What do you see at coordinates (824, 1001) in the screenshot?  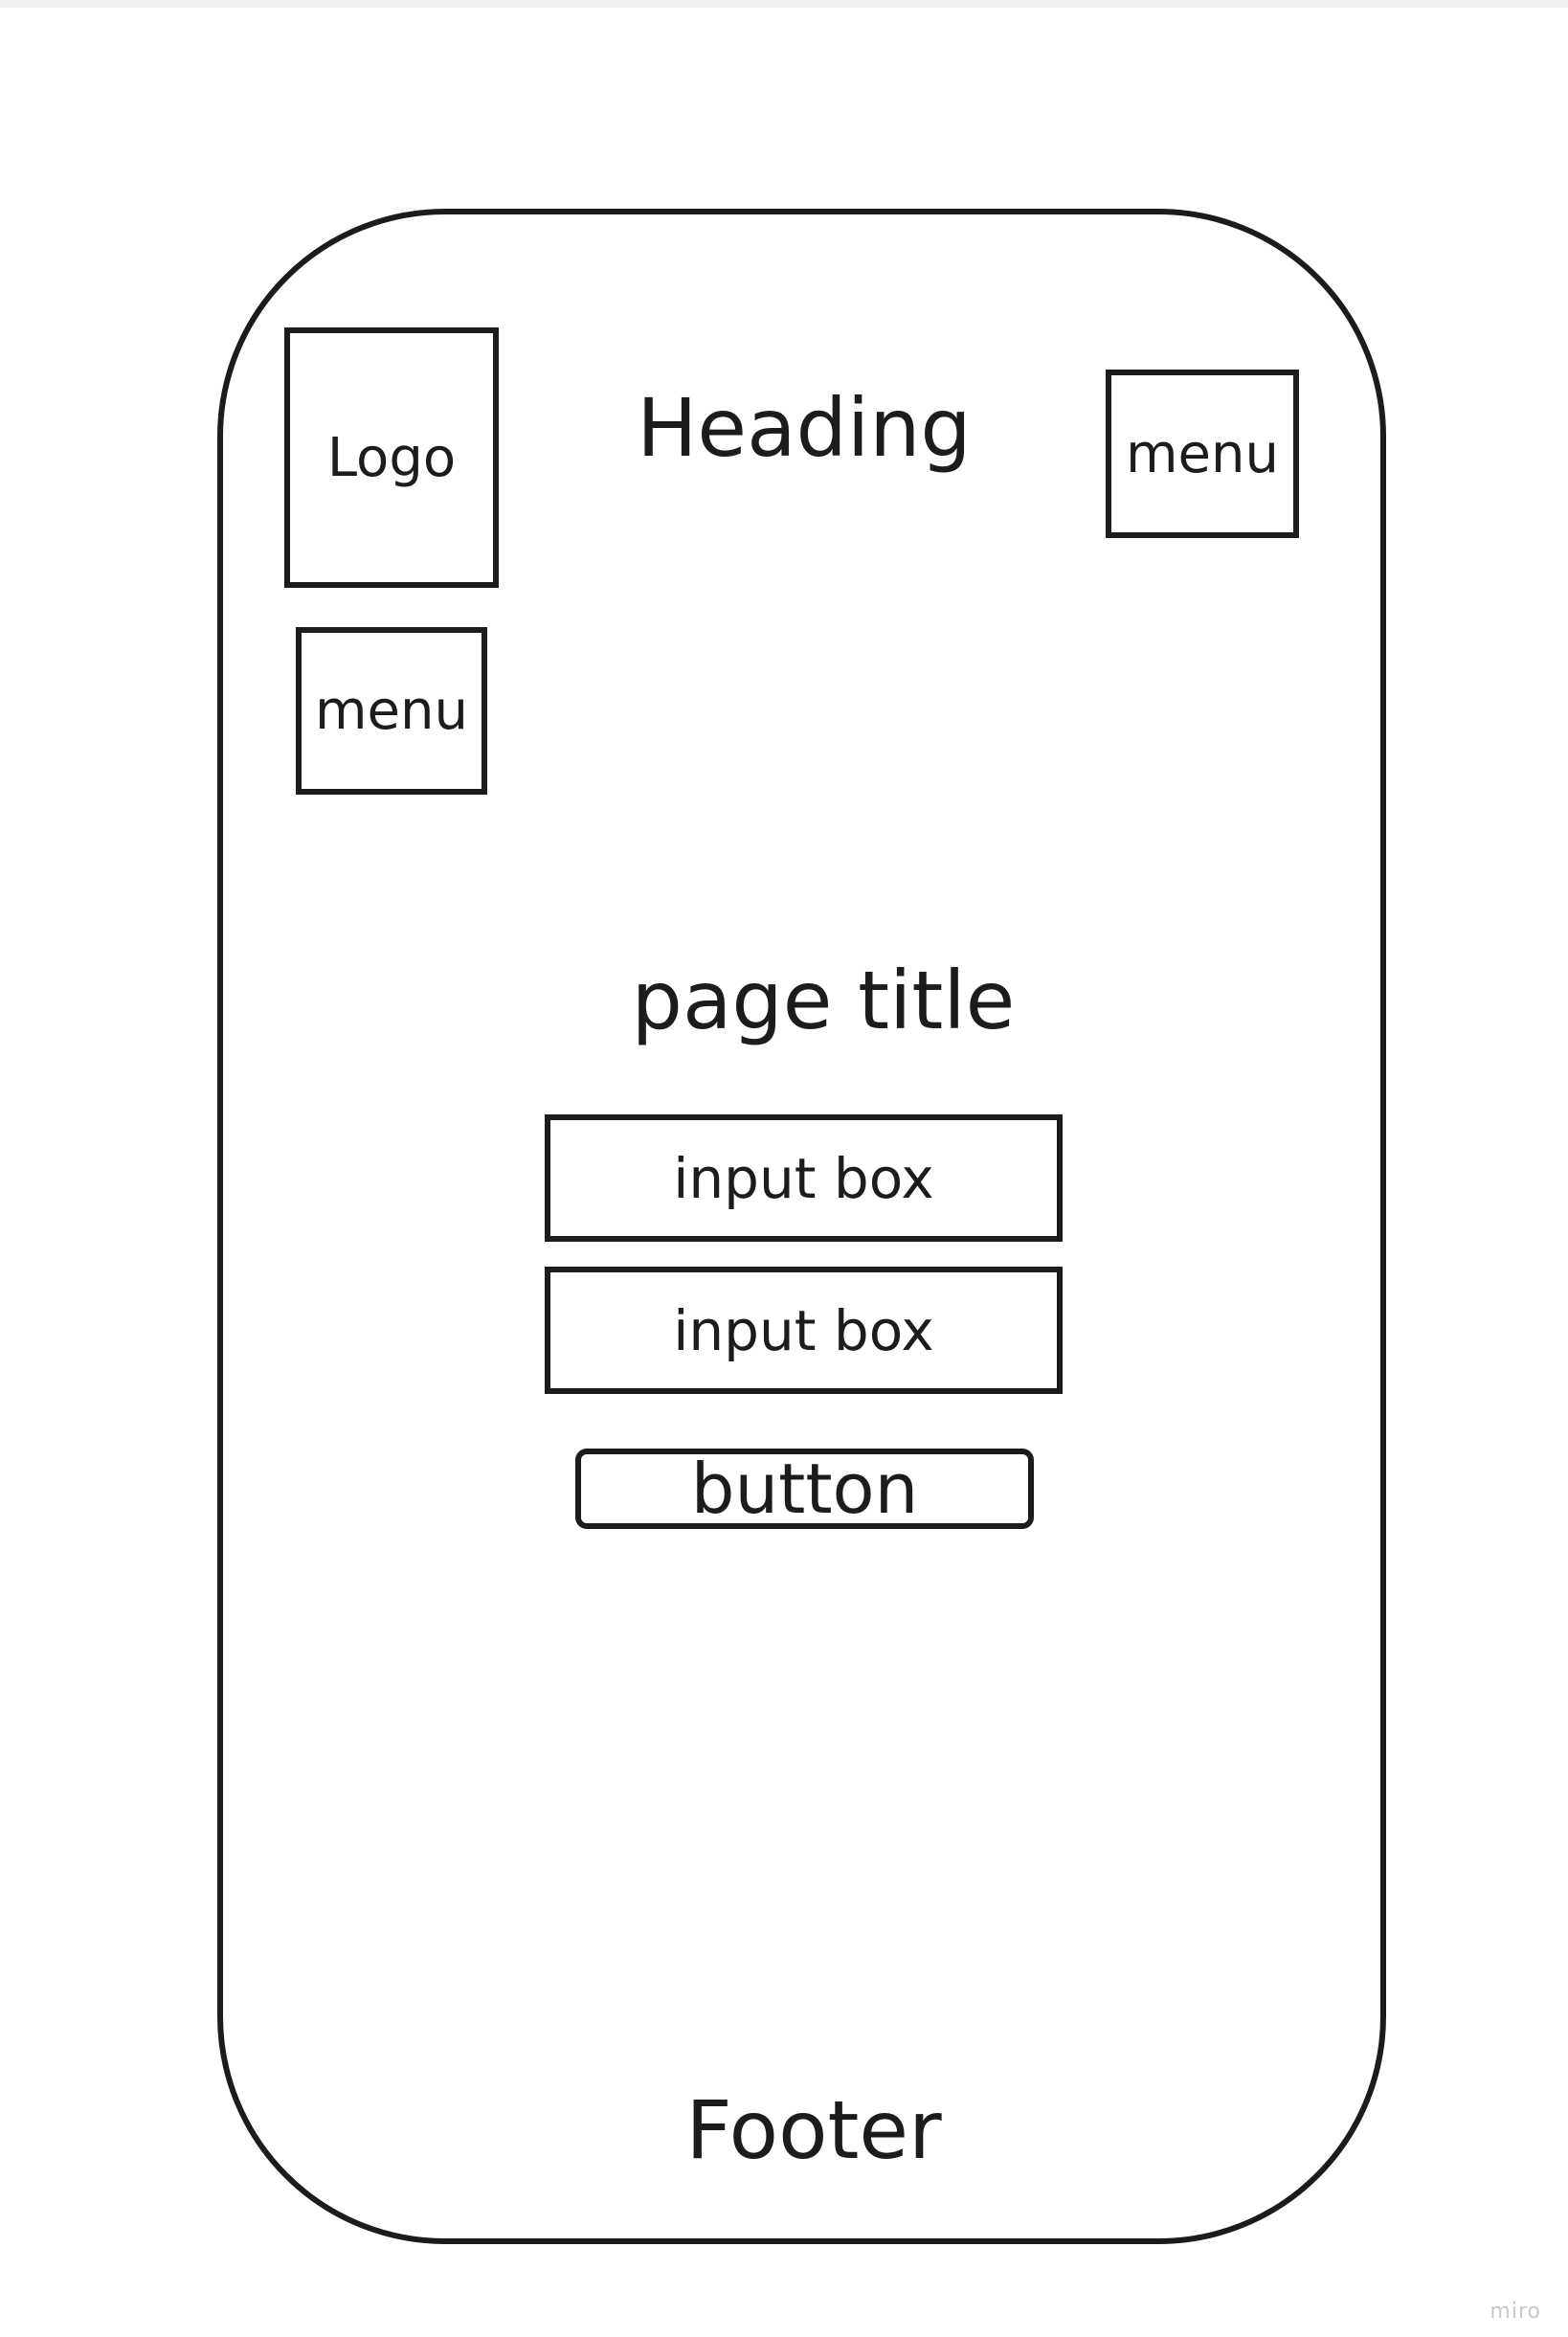 I see `page-title: page title` at bounding box center [824, 1001].